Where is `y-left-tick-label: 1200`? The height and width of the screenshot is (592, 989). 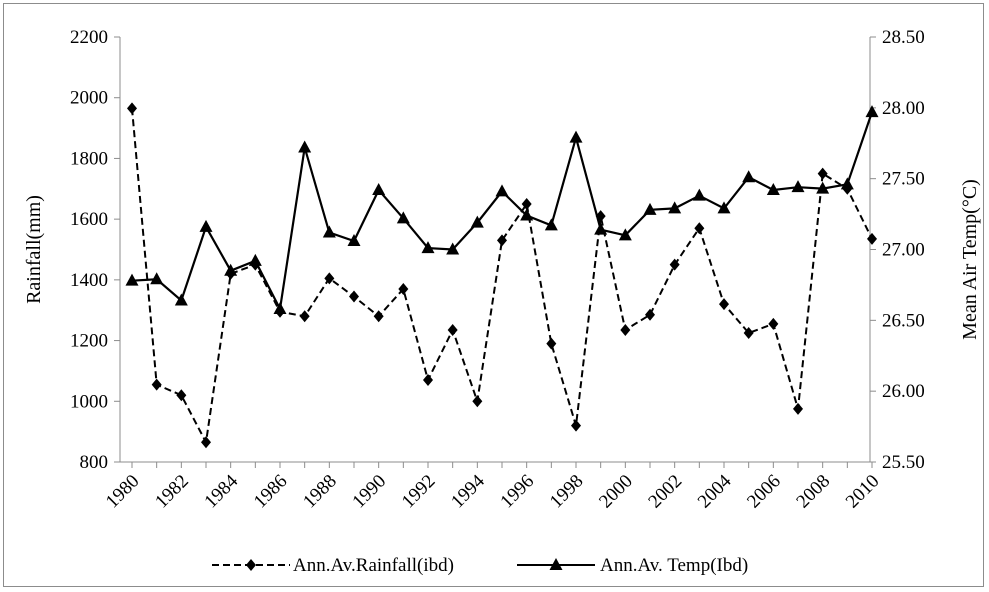 y-left-tick-label: 1200 is located at coordinates (89, 341).